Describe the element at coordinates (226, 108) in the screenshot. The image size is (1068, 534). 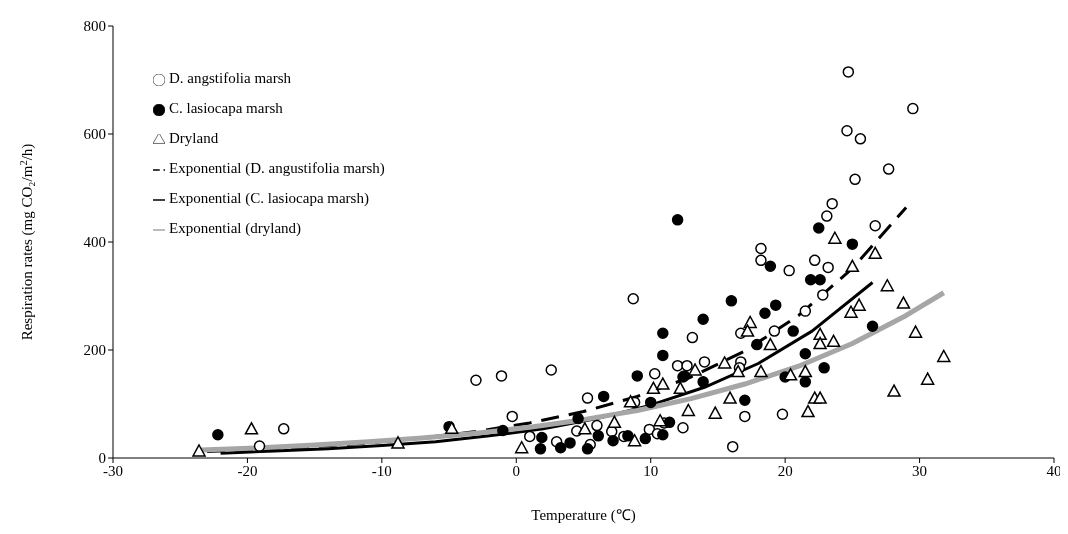
I see `legend-label: C. lasiocapa marsh` at that location.